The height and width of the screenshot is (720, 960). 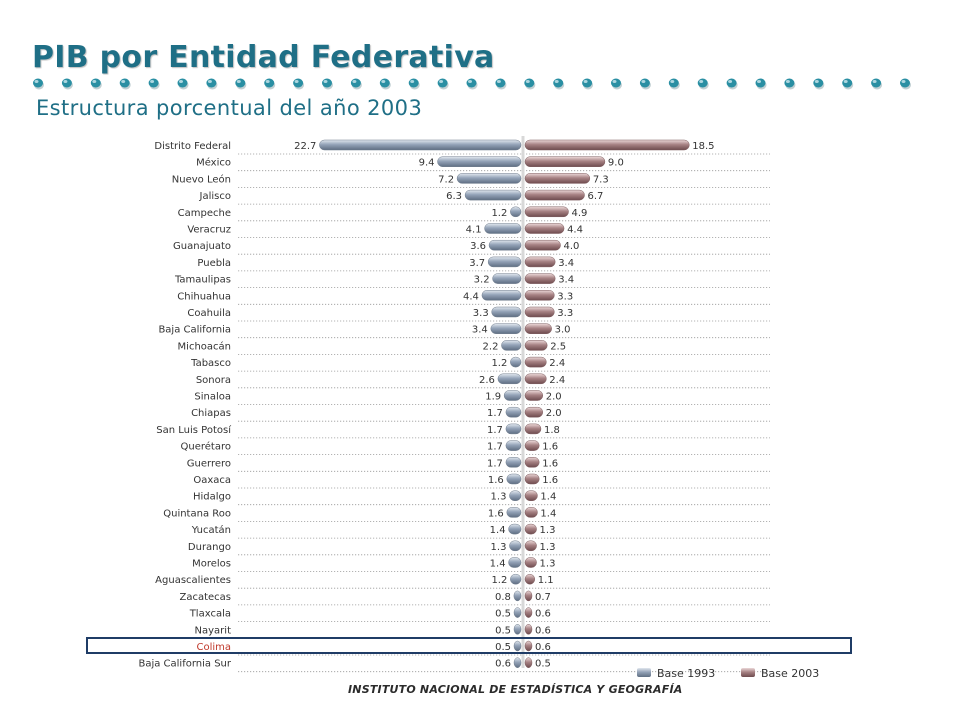 I want to click on value-label-base2003: 1.6, so click(x=550, y=480).